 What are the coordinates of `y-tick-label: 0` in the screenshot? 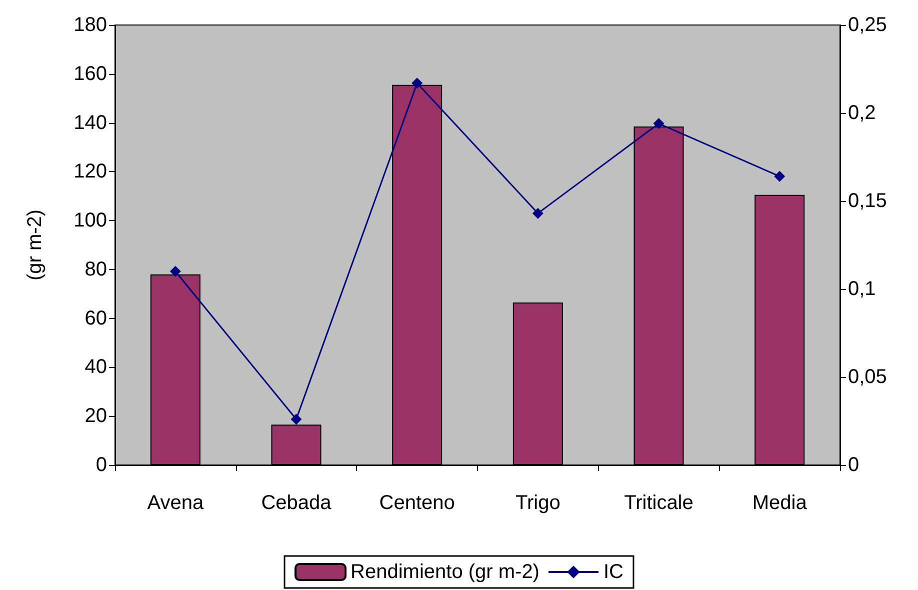 It's located at (101, 465).